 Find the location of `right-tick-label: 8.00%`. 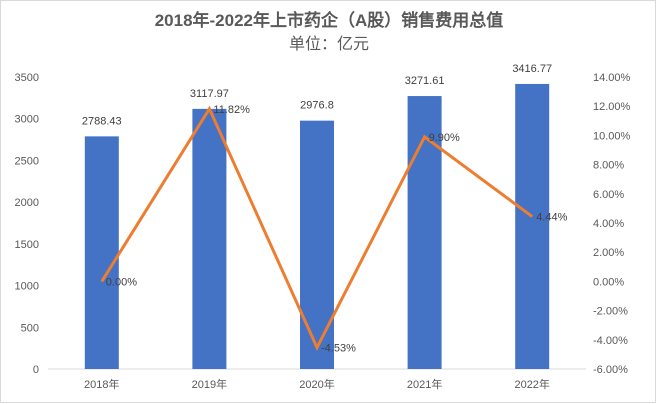

right-tick-label: 8.00% is located at coordinates (608, 166).